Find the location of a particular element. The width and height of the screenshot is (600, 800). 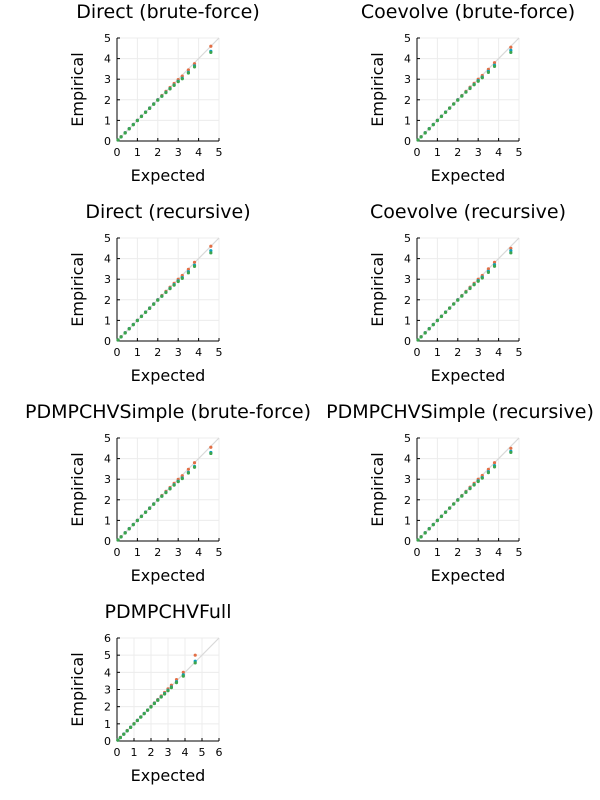

panel-title: PDMPCHVSimple (recursive) is located at coordinates (460, 412).